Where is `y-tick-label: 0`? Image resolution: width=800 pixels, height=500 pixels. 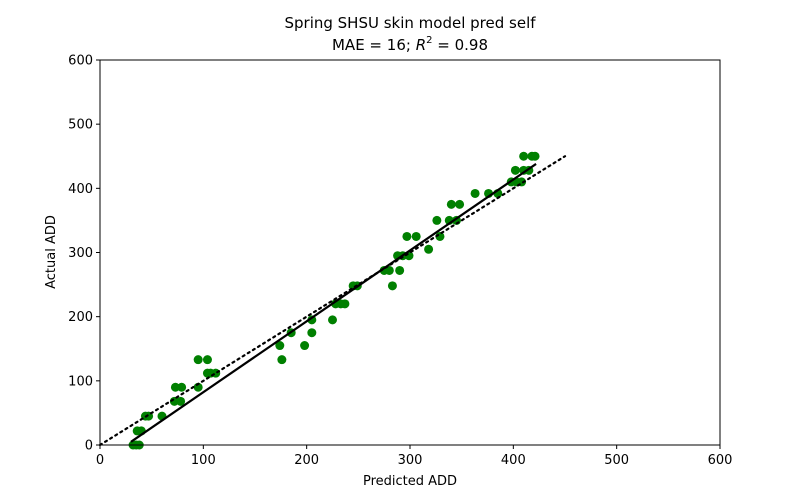
y-tick-label: 0 is located at coordinates (89, 446).